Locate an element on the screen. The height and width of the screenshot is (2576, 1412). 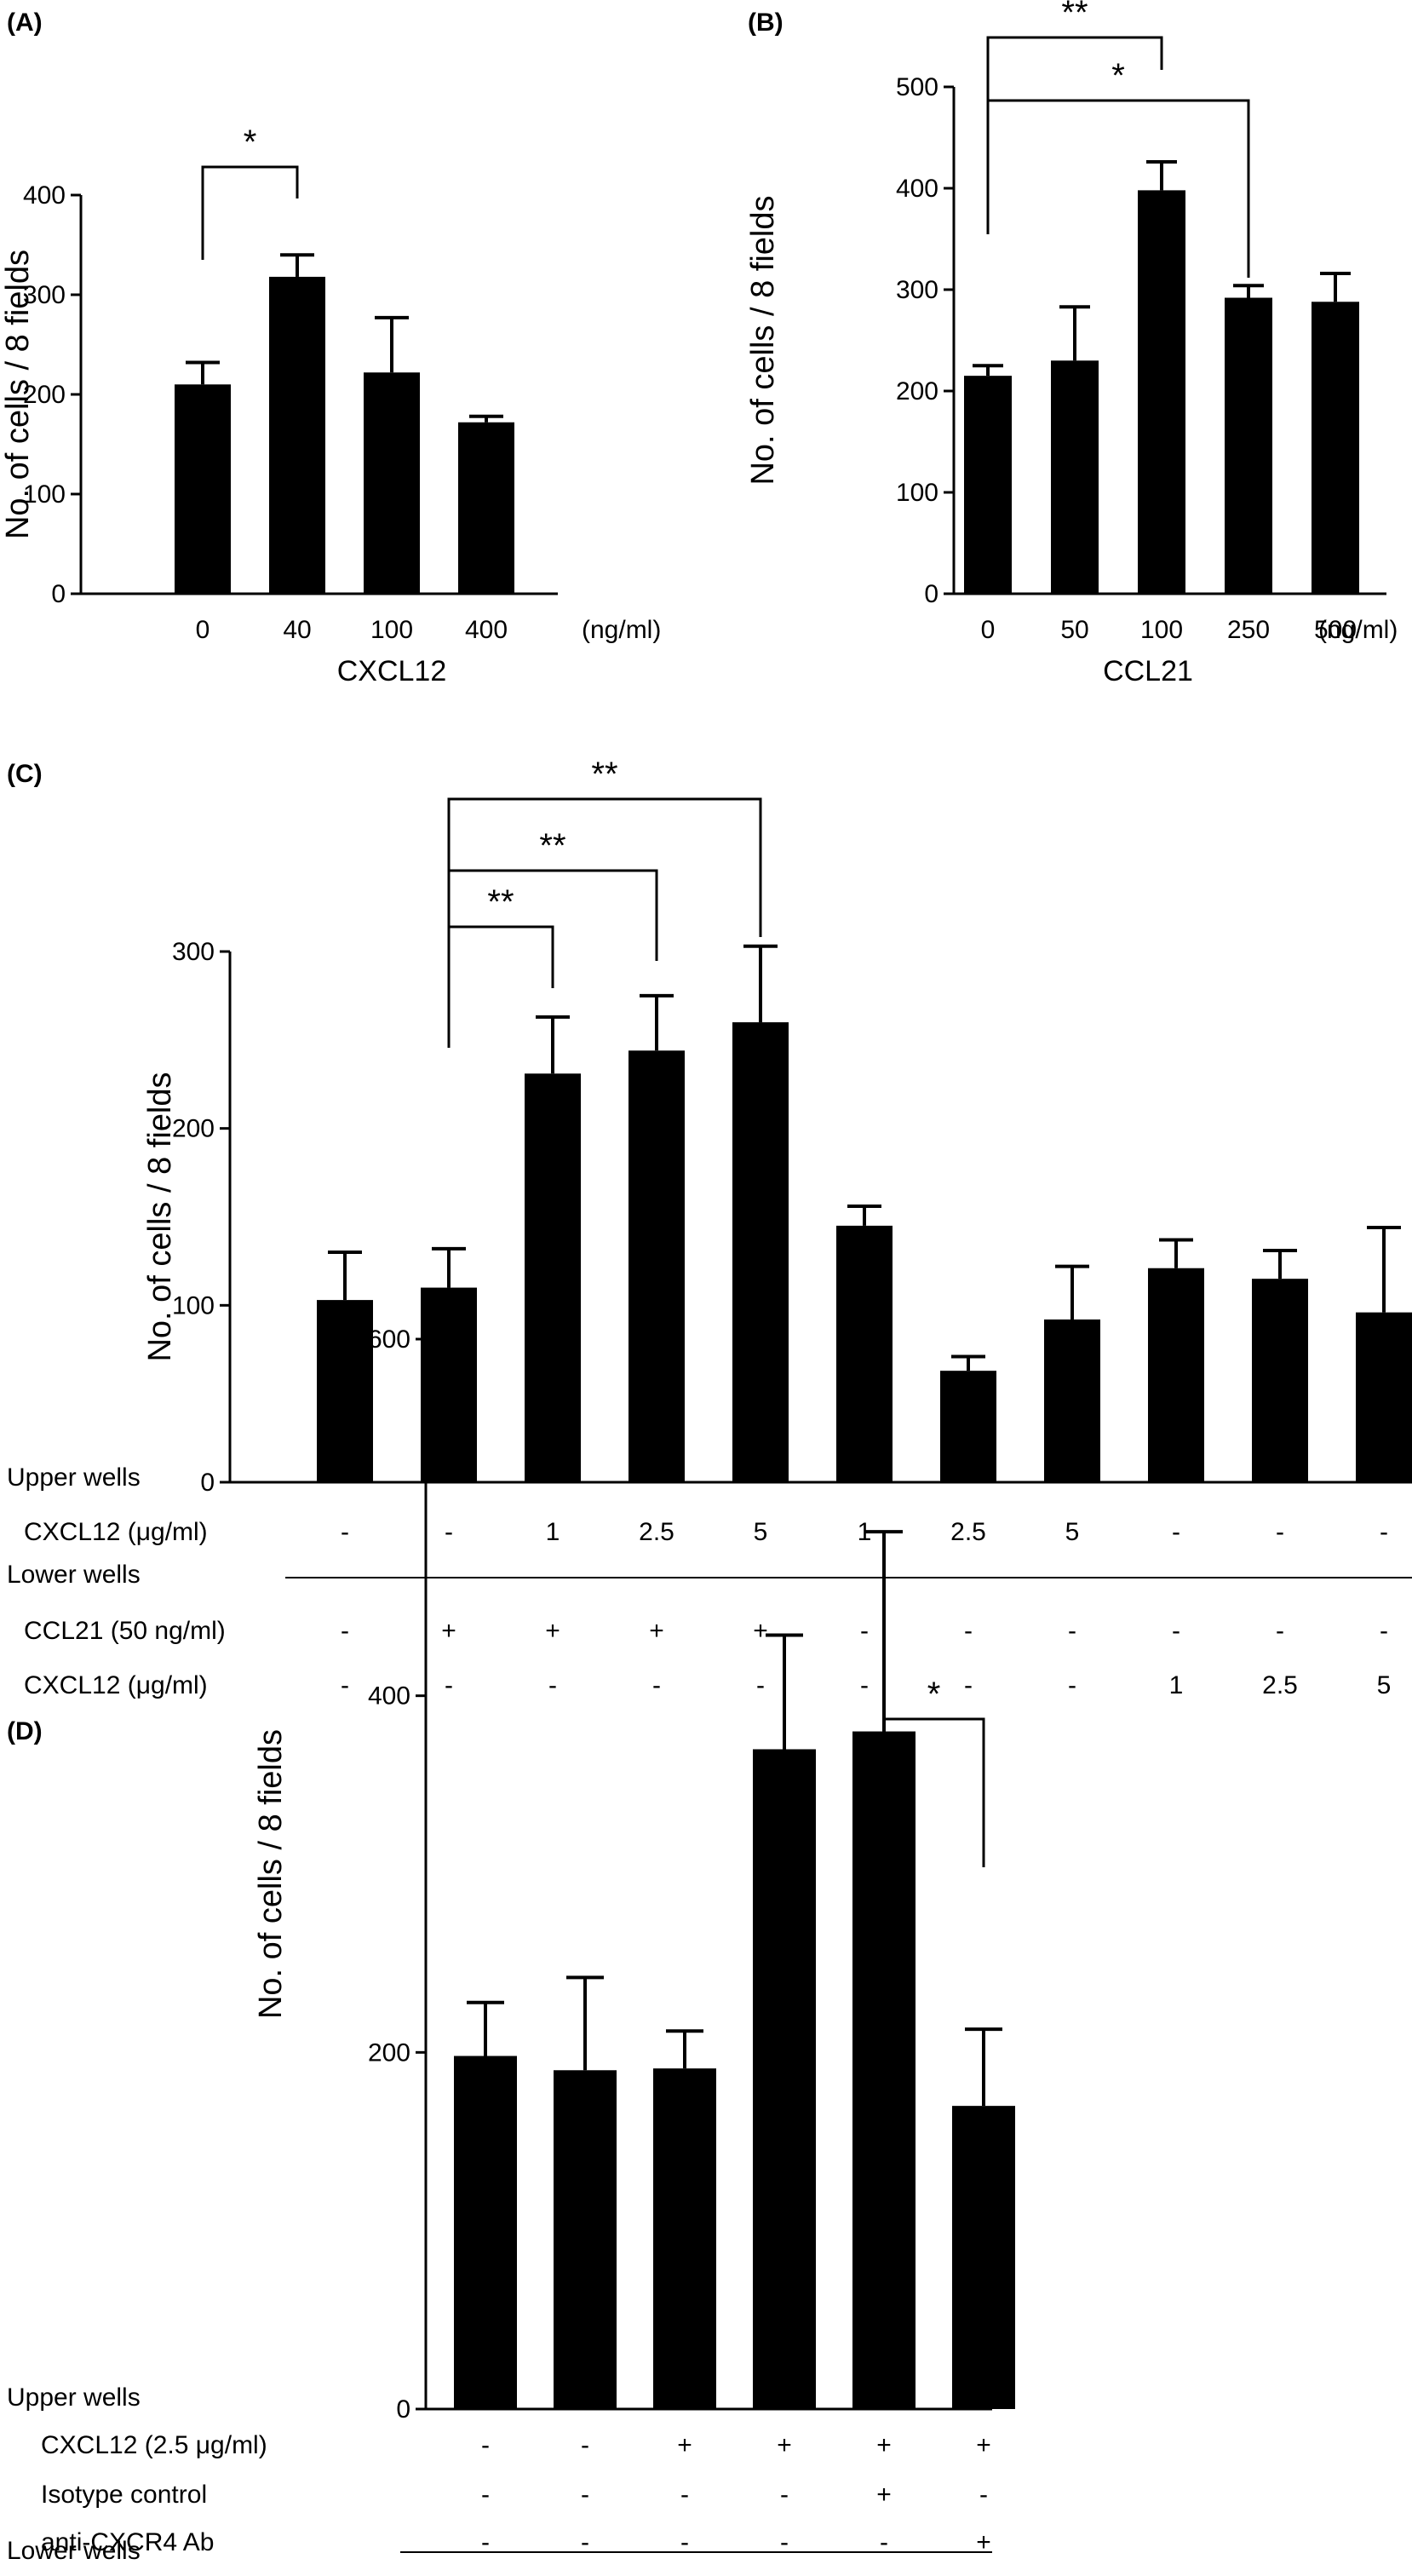
condition-row-label: CCL21 (50 ng/ml) is located at coordinates (125, 1631).